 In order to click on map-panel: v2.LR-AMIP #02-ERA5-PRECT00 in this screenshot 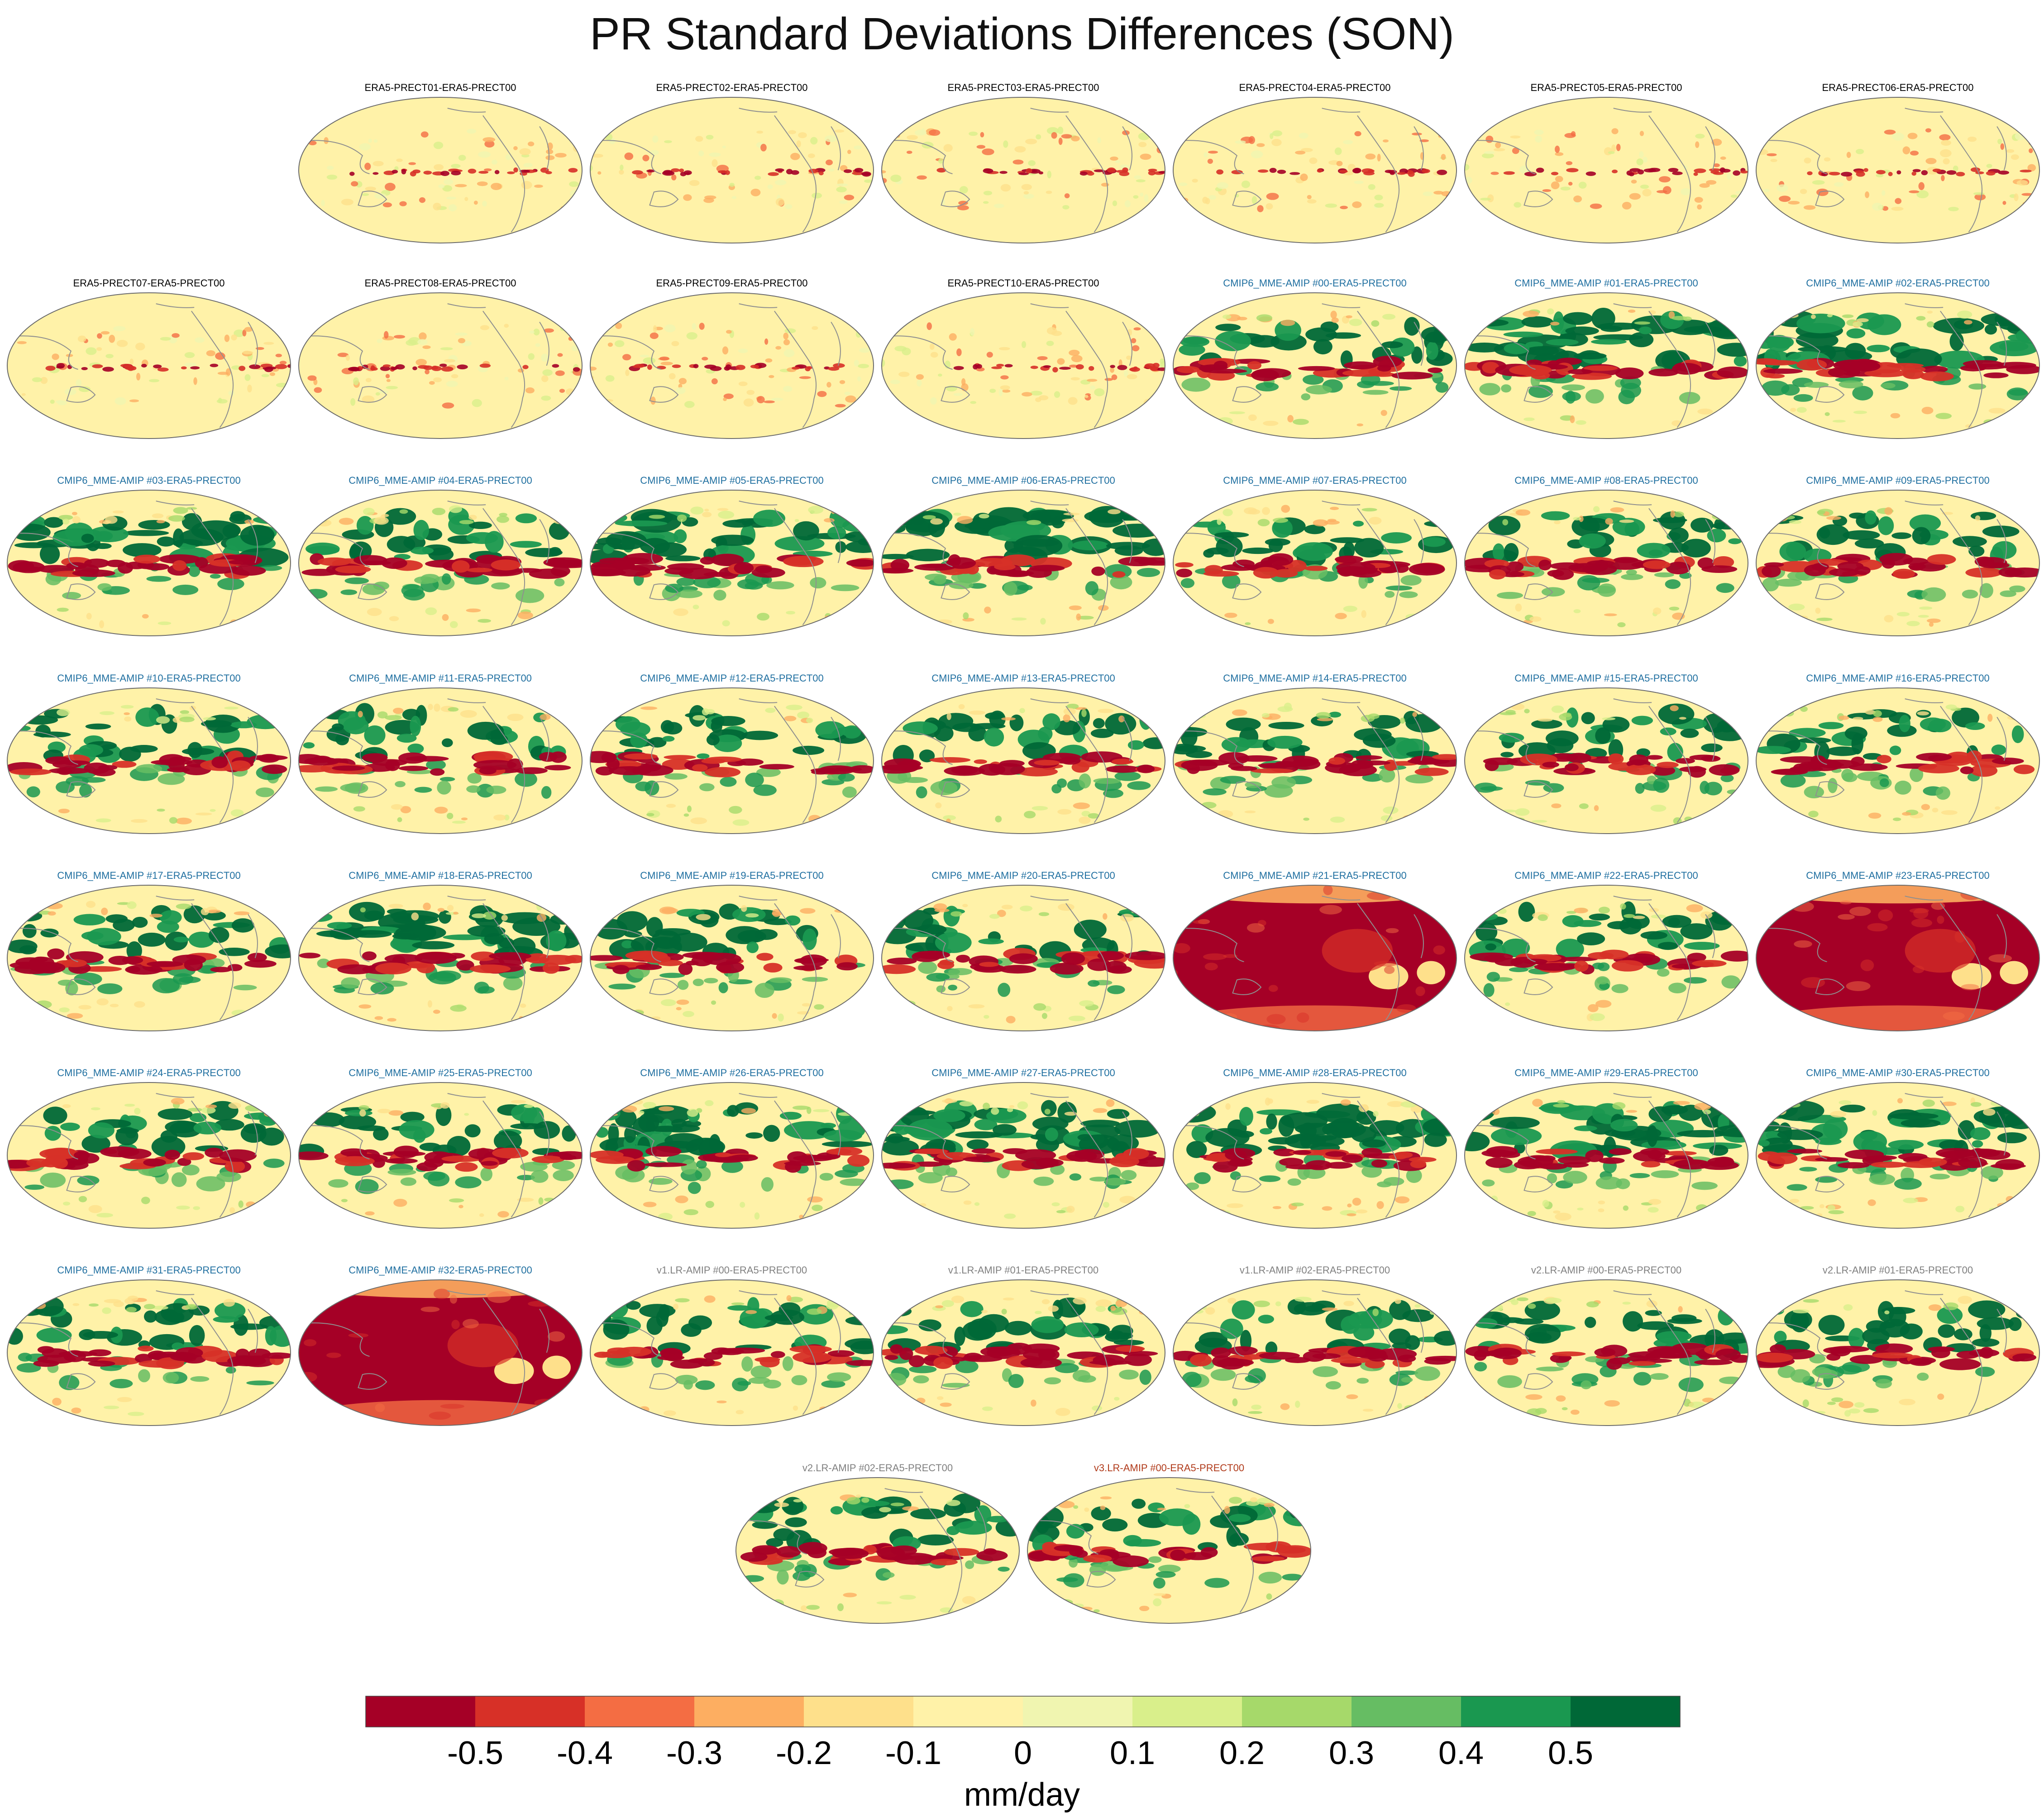, I will do `click(877, 1543)`.